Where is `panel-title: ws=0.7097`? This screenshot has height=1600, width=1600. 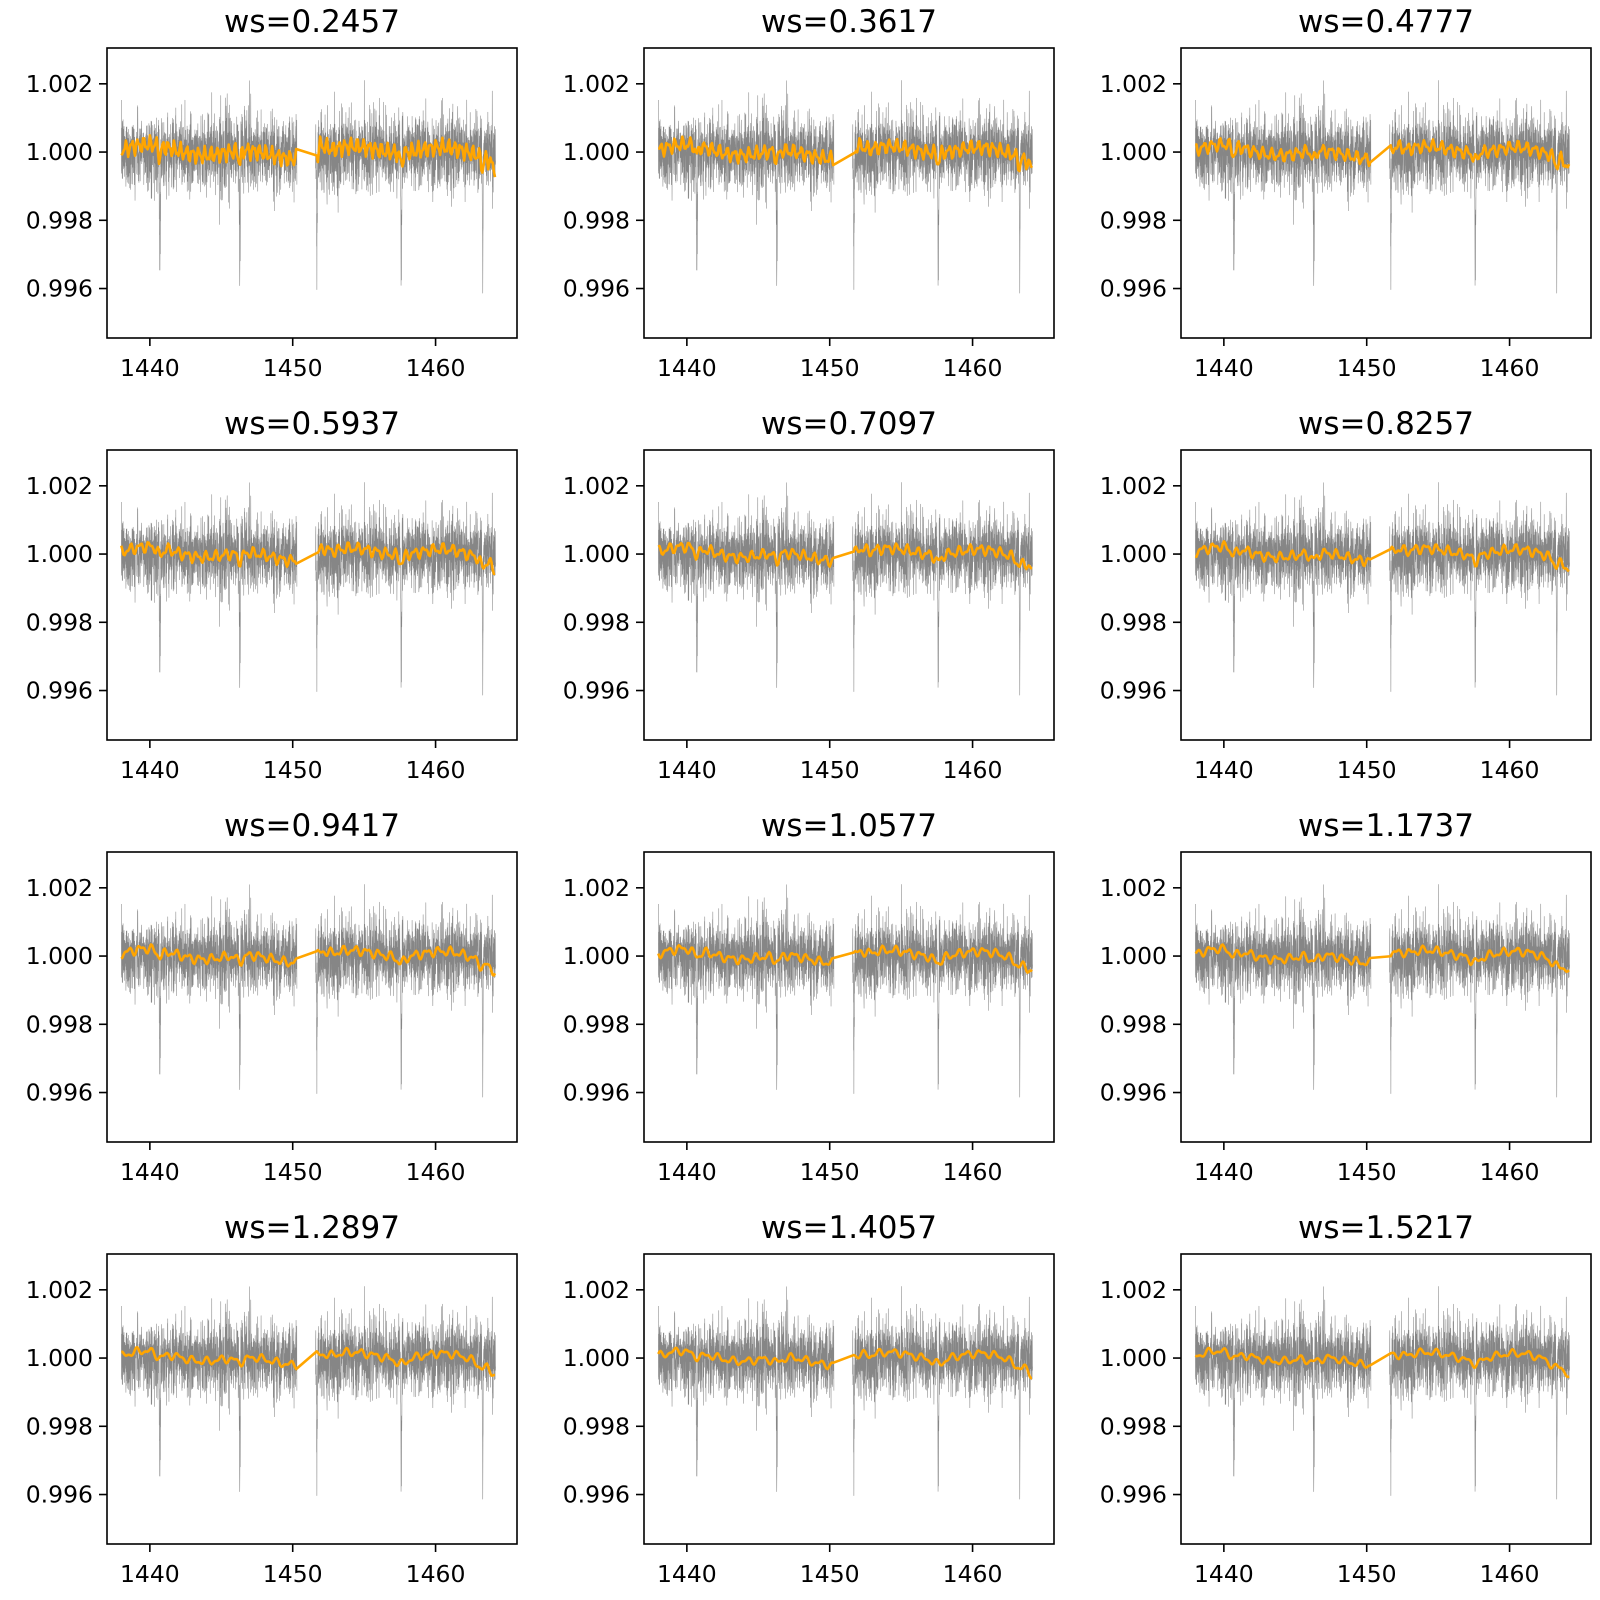
panel-title: ws=0.7097 is located at coordinates (849, 424).